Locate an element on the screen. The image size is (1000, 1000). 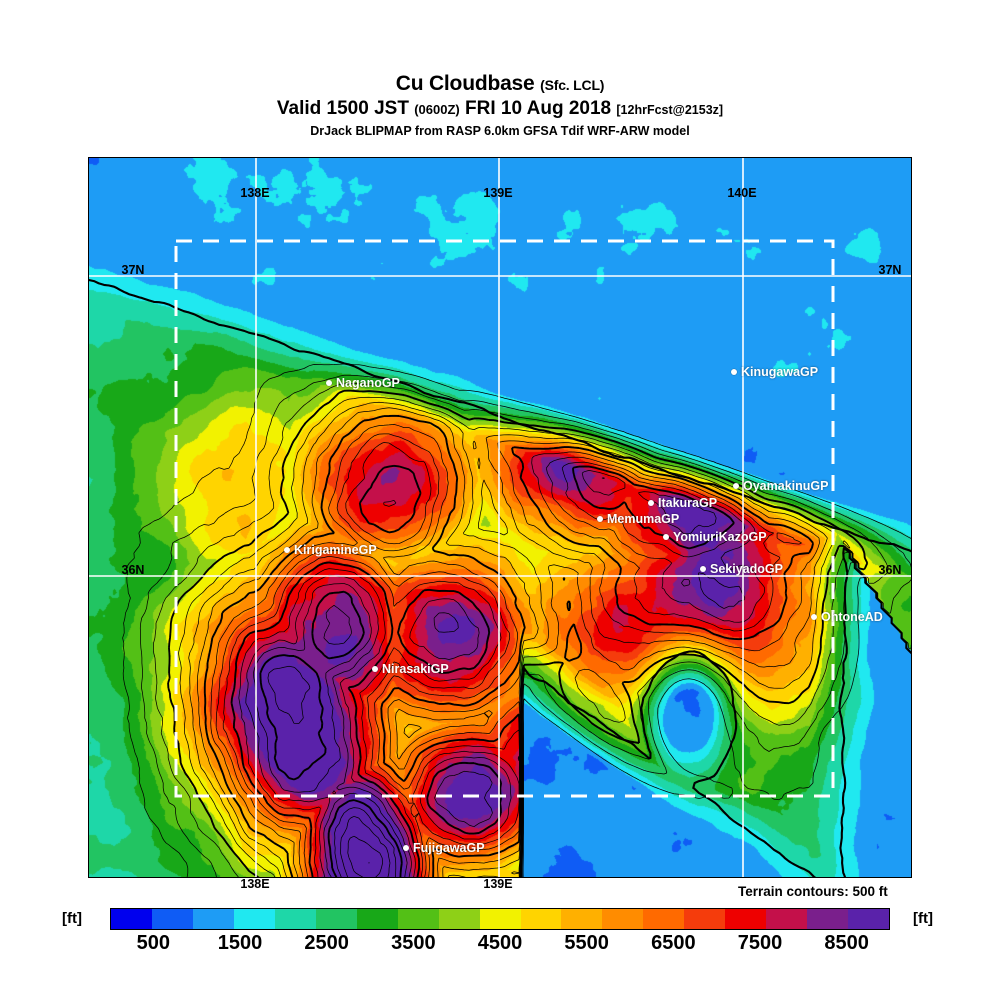
lon-label-bottom-138E: 138E is located at coordinates (255, 884).